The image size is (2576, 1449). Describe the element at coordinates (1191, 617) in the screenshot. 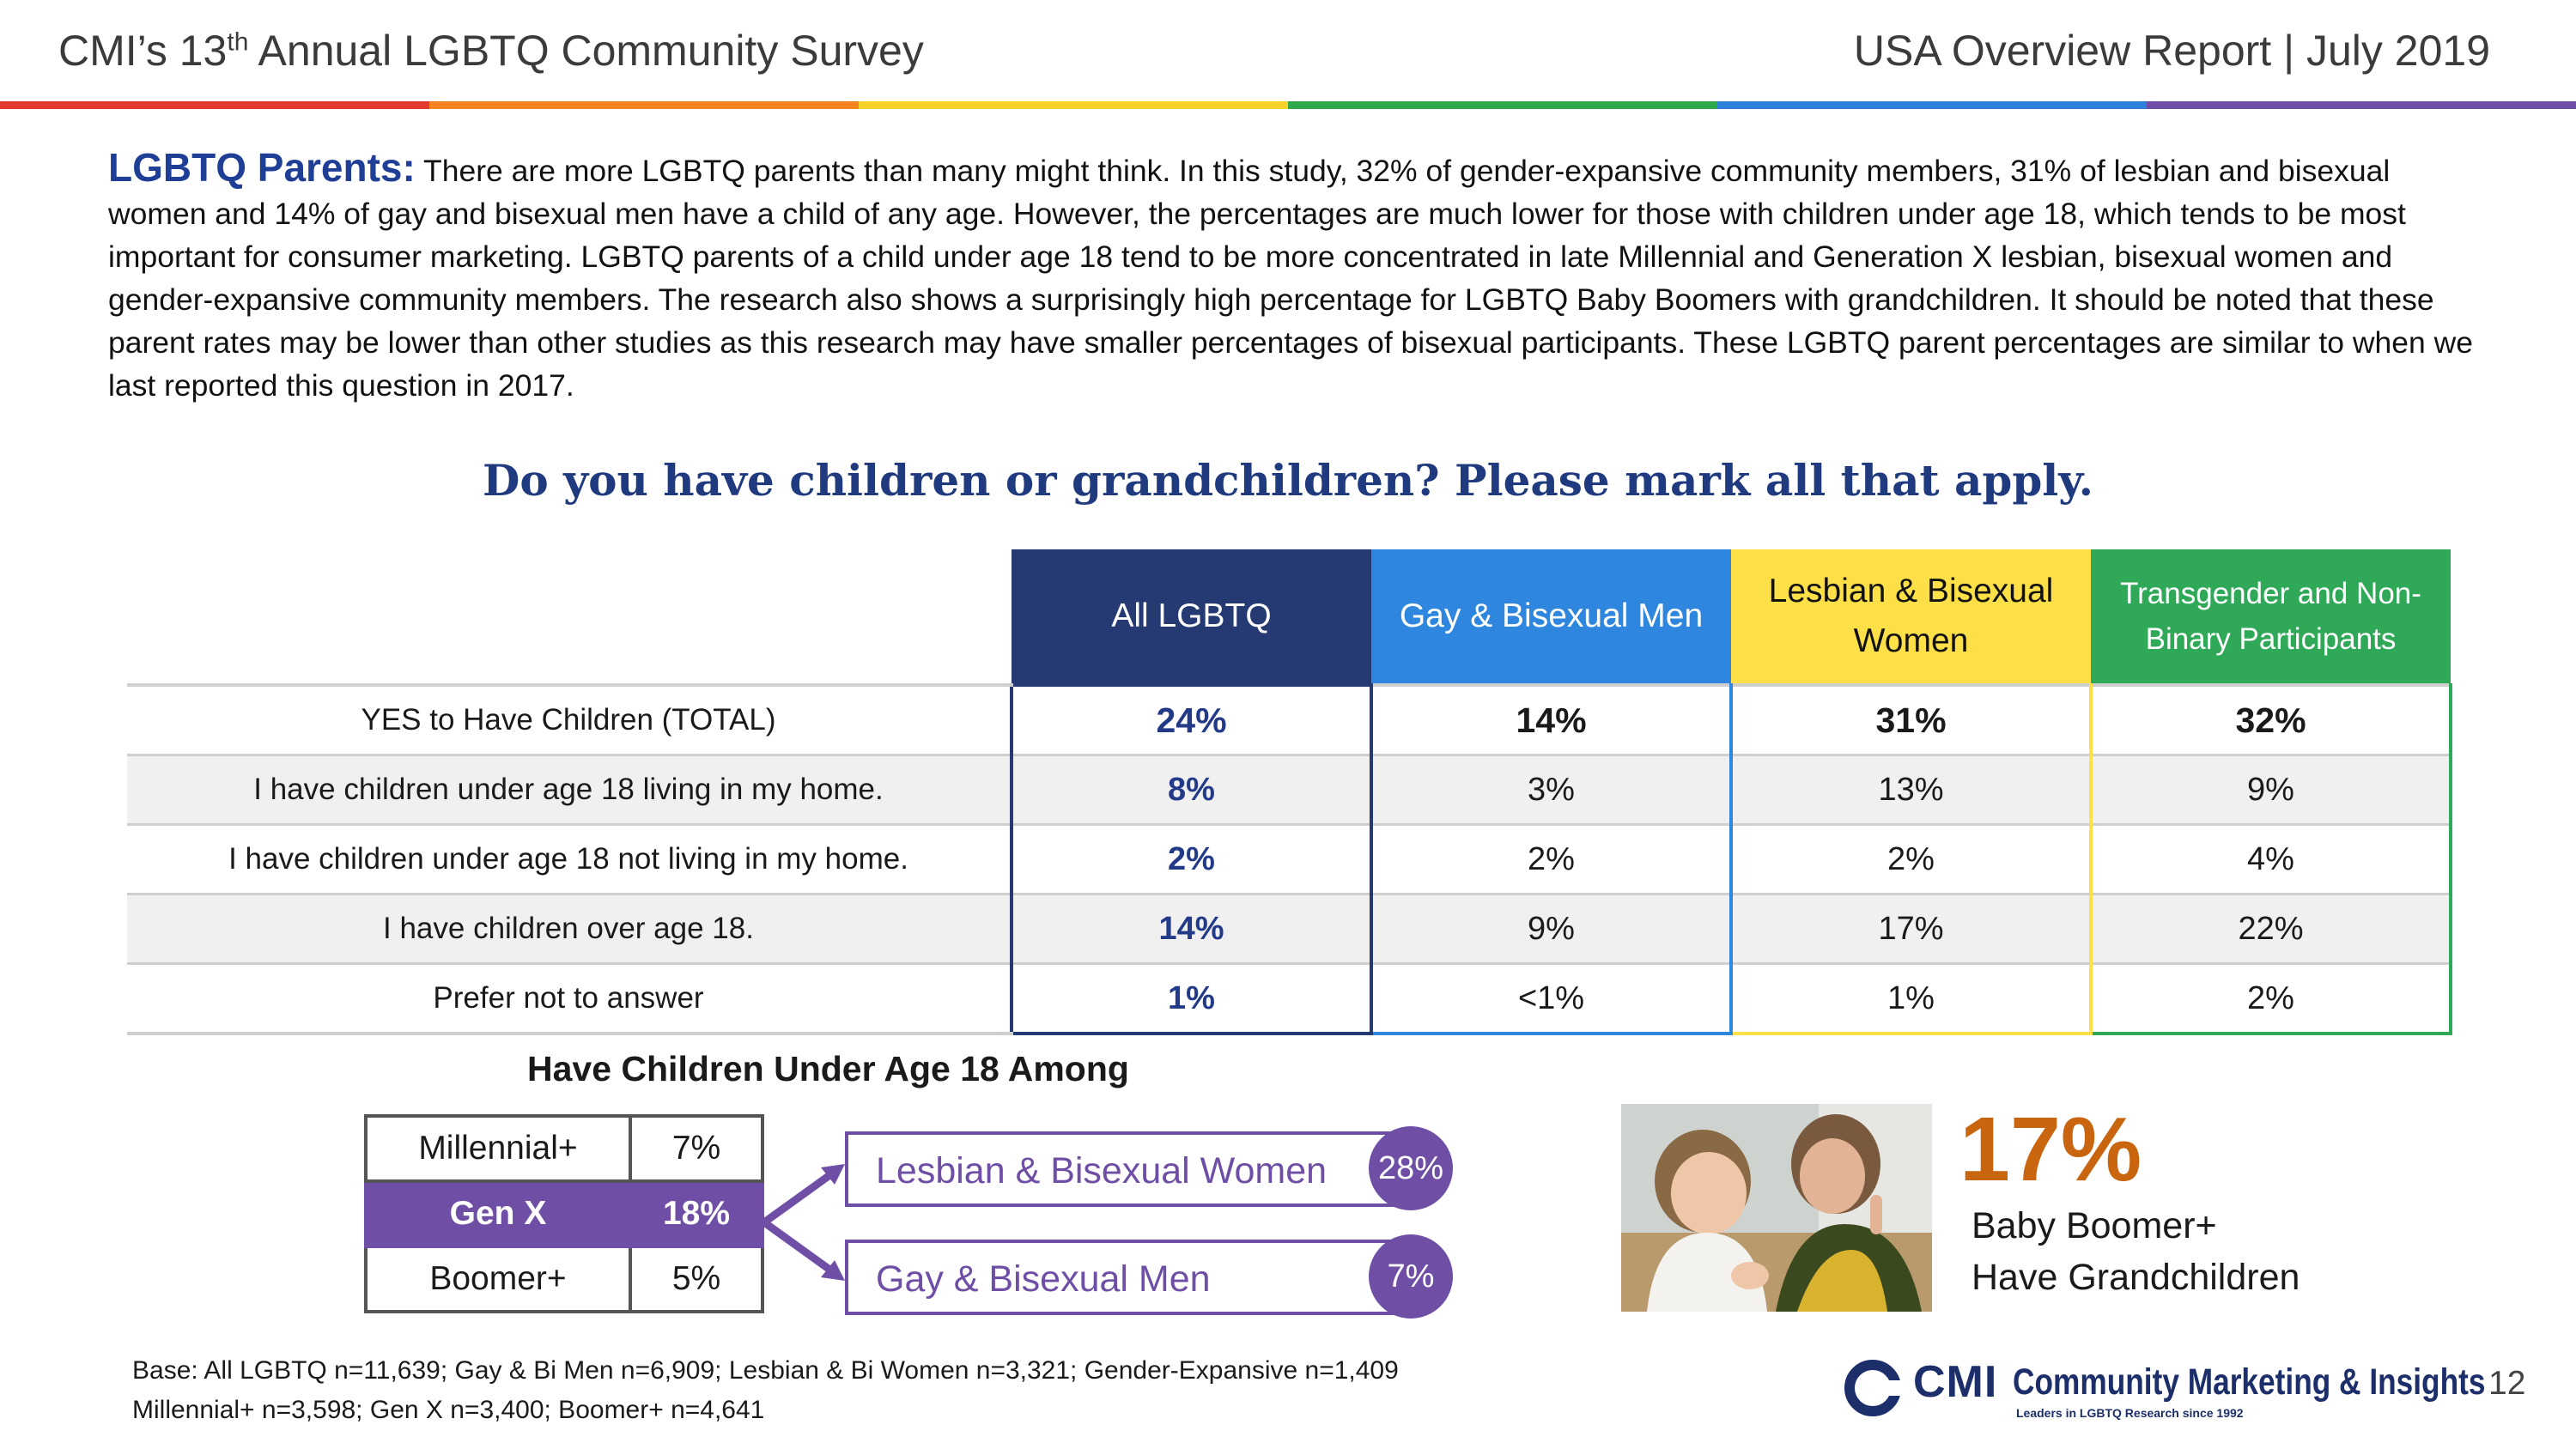

I see `column-header-all-lgbtq: All LGBTQ` at that location.